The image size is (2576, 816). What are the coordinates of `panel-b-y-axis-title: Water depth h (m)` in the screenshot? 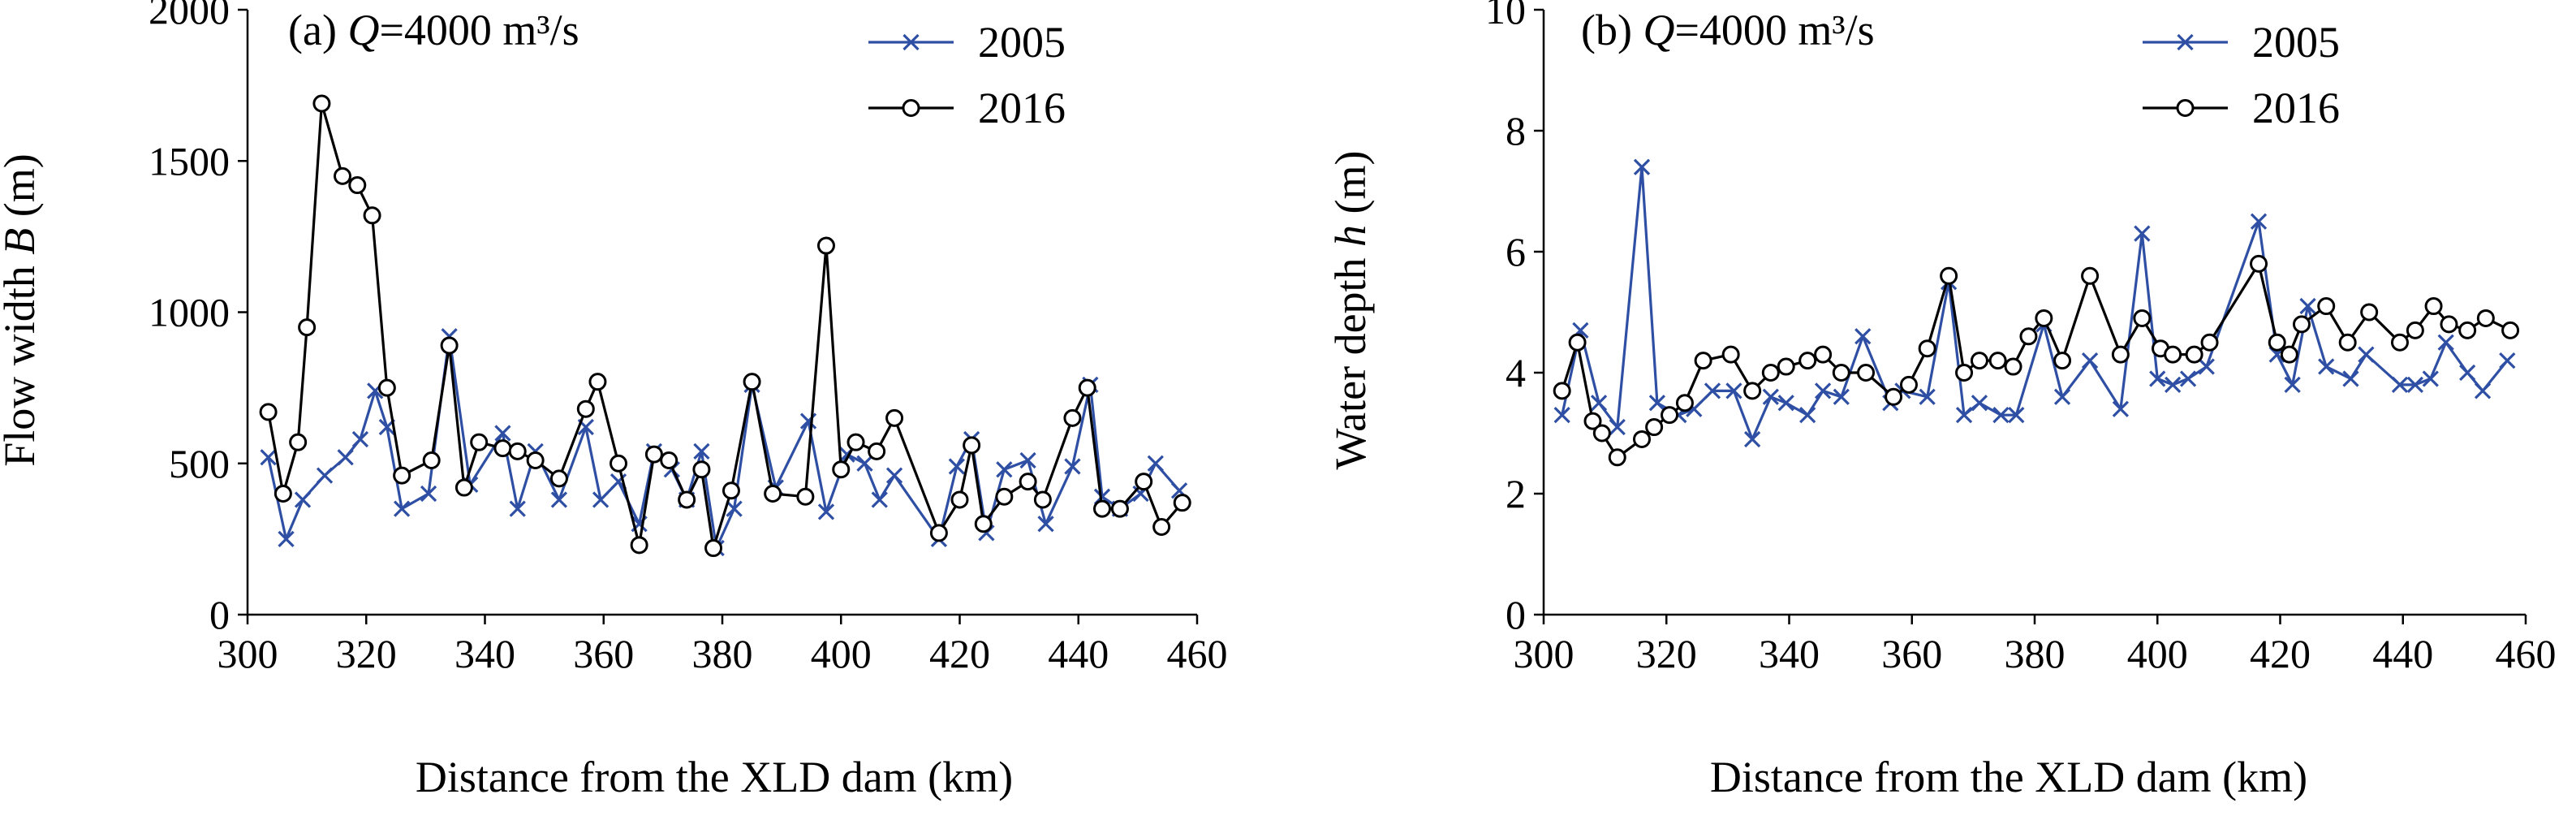 It's located at (1351, 309).